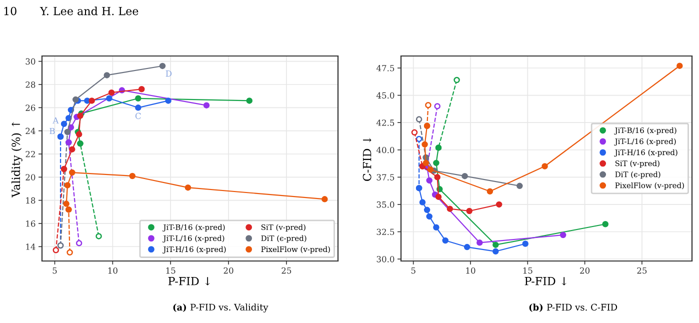  What do you see at coordinates (385, 204) in the screenshot?
I see `y-tick-label: 35.0` at bounding box center [385, 204].